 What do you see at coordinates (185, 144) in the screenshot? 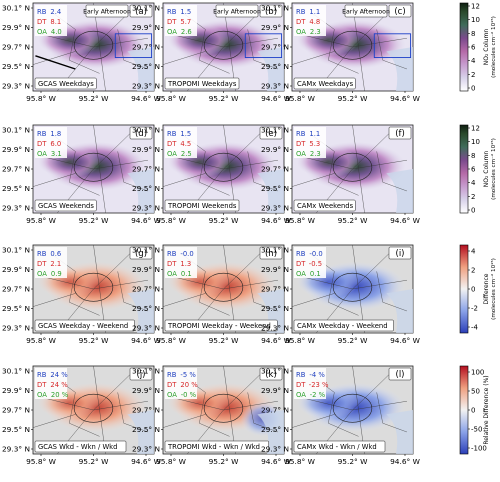
I see `stat-value: 4.5` at bounding box center [185, 144].